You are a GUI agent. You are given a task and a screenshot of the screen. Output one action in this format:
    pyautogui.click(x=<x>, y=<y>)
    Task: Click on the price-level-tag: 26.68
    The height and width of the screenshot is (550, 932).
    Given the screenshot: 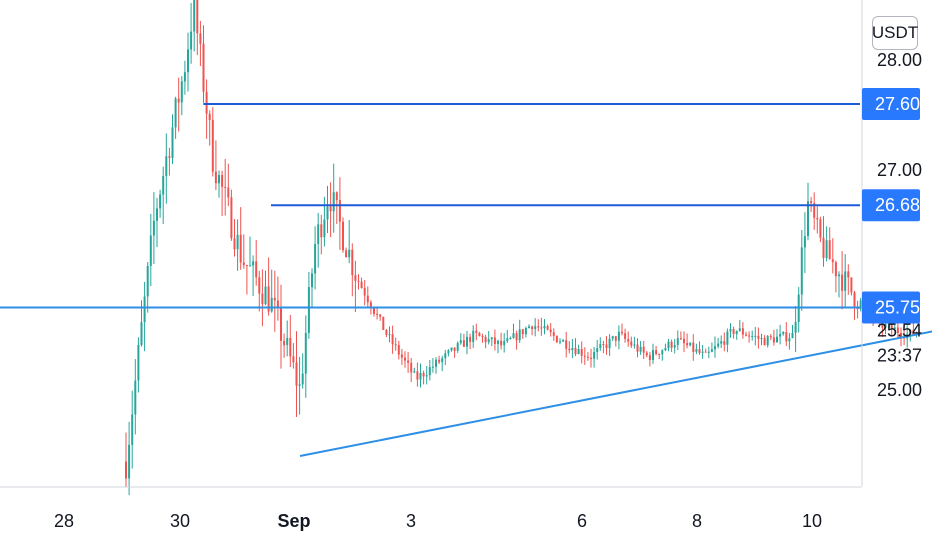 What is the action you would take?
    pyautogui.click(x=891, y=205)
    